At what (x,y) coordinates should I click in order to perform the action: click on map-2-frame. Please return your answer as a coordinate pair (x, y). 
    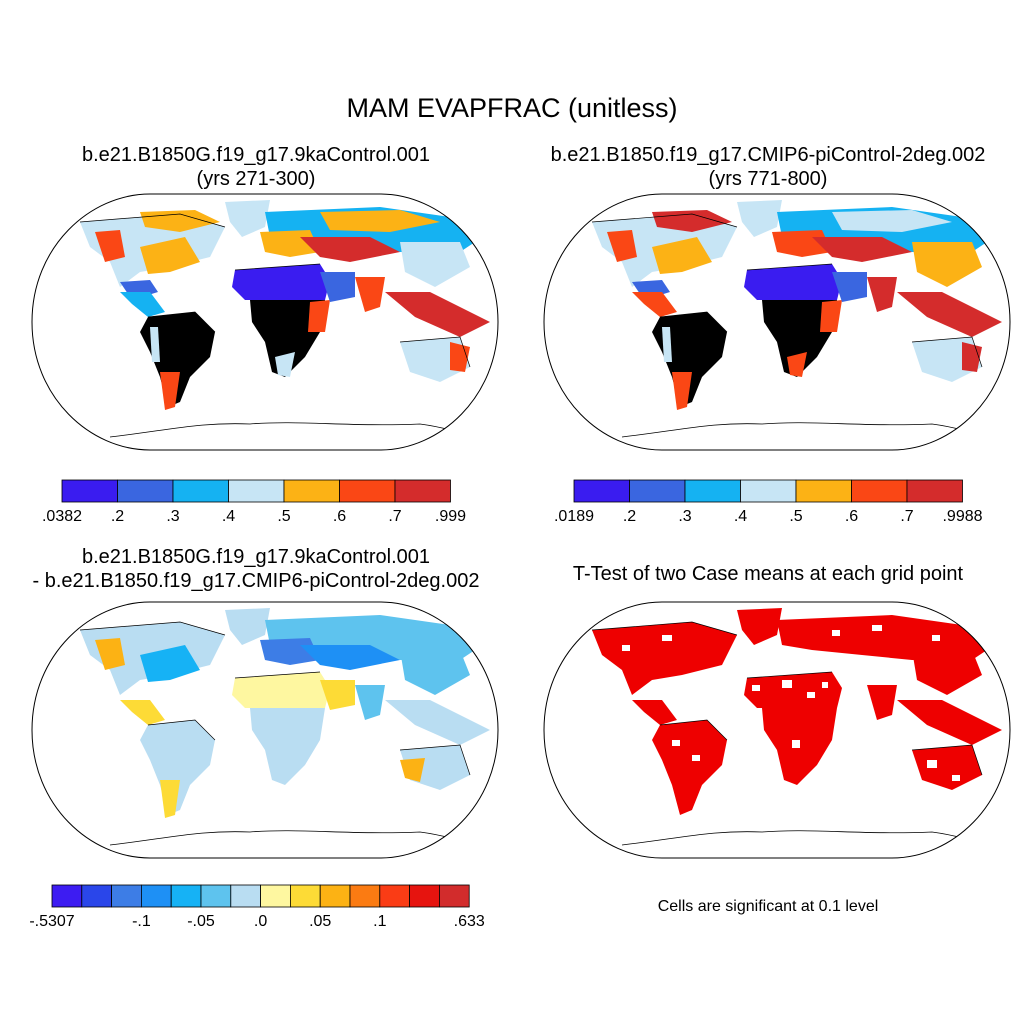
    Looking at the image, I should click on (777, 322).